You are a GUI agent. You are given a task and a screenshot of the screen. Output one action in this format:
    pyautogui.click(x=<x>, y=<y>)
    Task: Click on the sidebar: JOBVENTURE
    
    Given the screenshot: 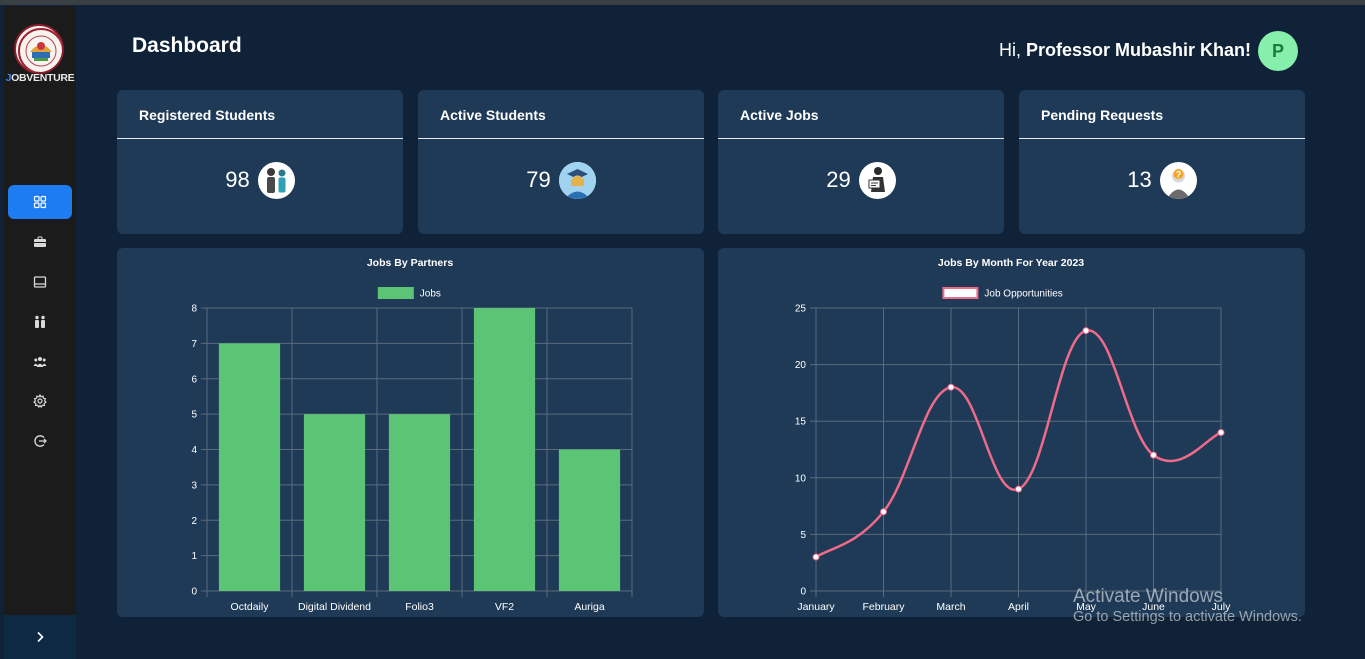 What is the action you would take?
    pyautogui.click(x=40, y=332)
    